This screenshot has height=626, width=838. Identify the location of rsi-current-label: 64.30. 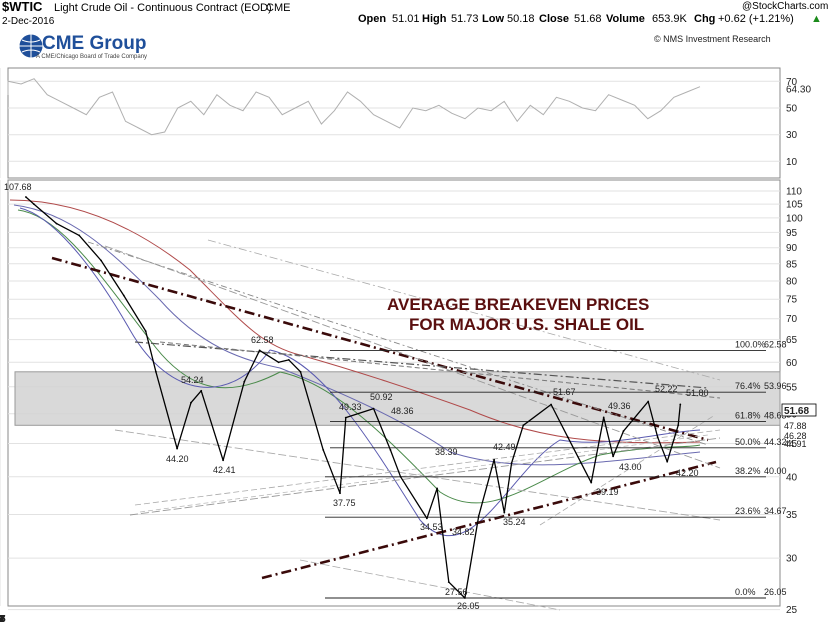
(798, 89).